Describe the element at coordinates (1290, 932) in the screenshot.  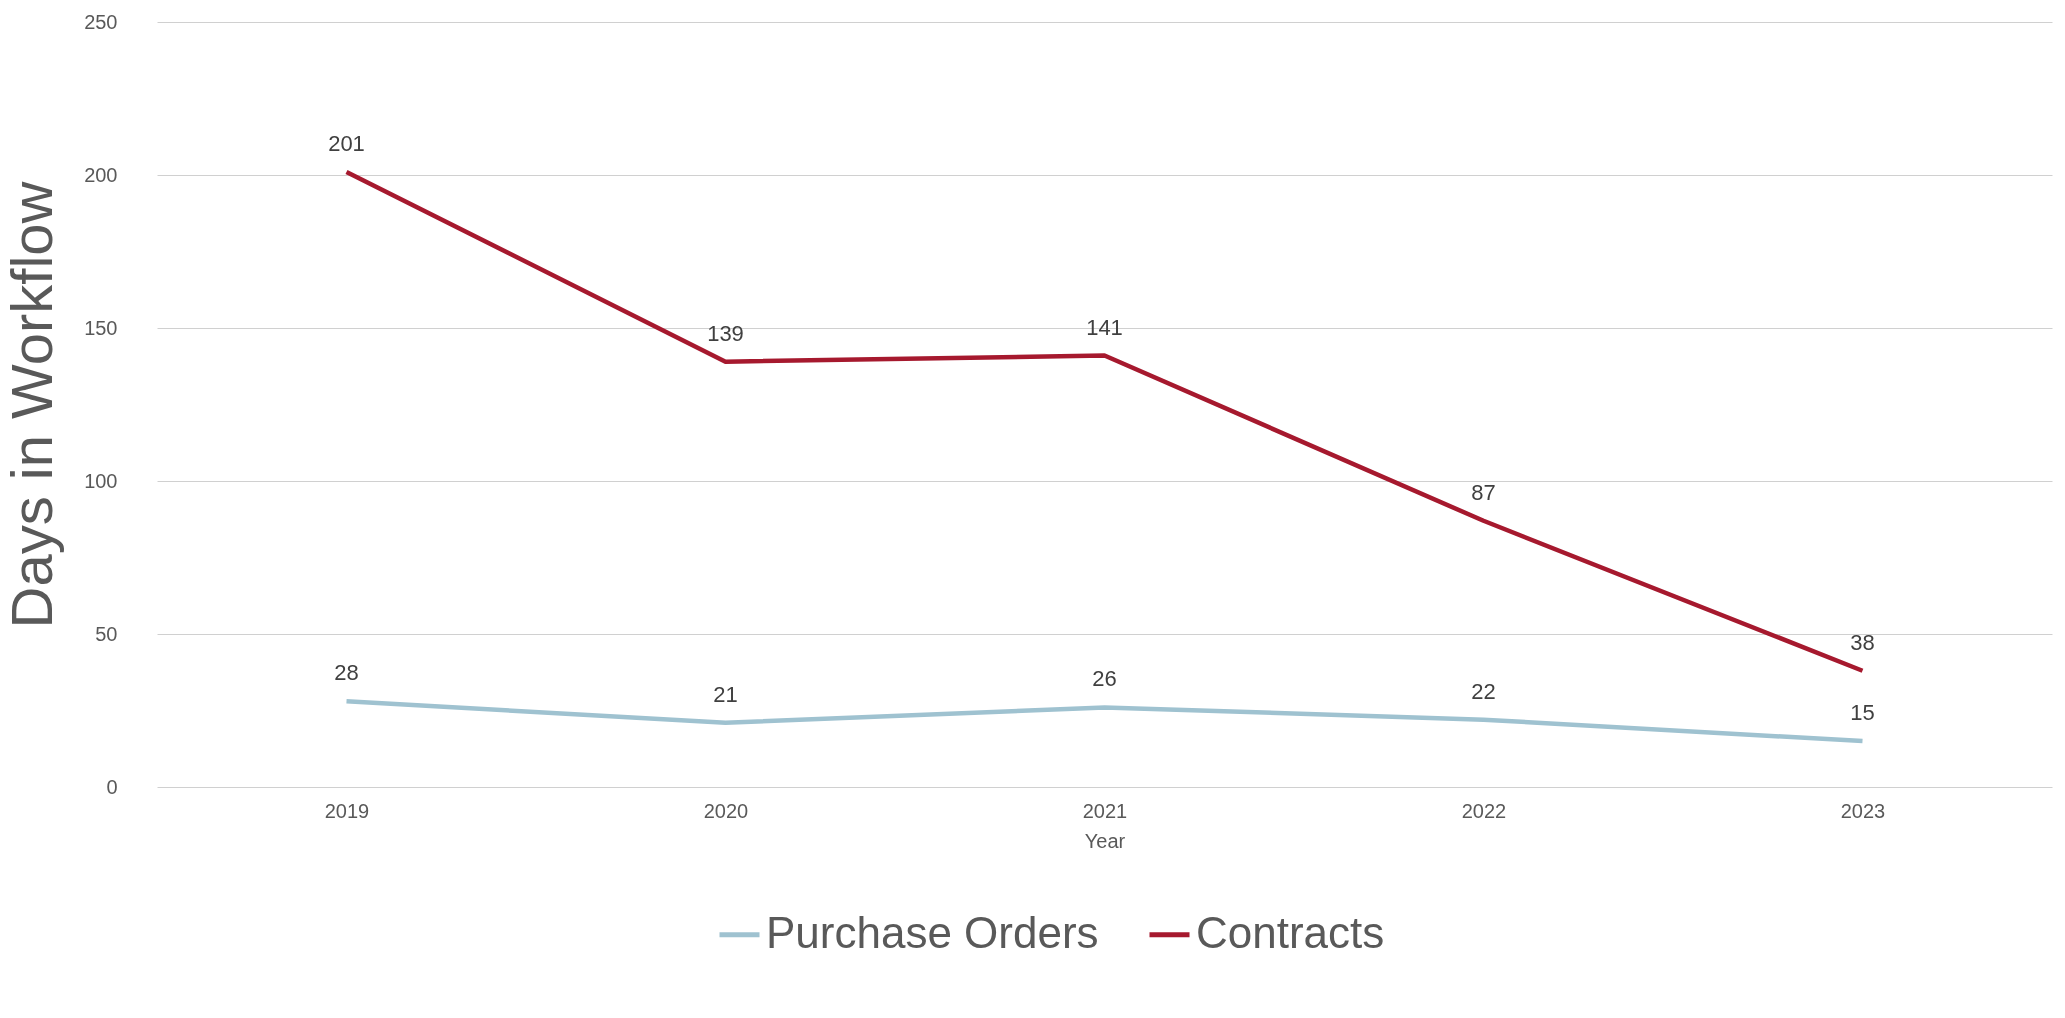
I see `legend-label: Contracts` at that location.